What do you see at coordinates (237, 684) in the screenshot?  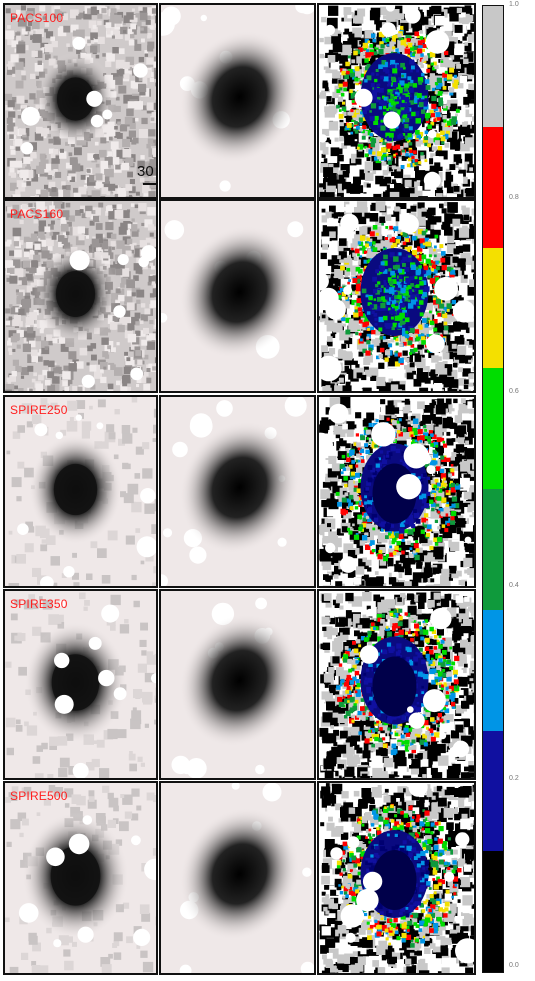 I see `model-image-spire350` at bounding box center [237, 684].